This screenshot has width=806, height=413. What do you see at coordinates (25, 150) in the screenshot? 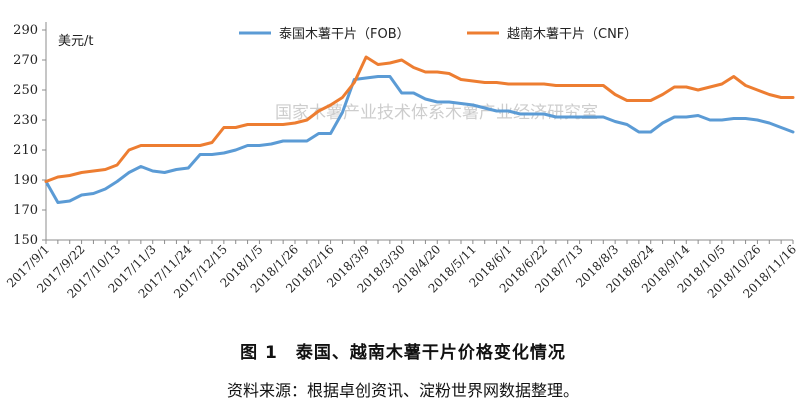
I see `y-tick-label: 210` at bounding box center [25, 150].